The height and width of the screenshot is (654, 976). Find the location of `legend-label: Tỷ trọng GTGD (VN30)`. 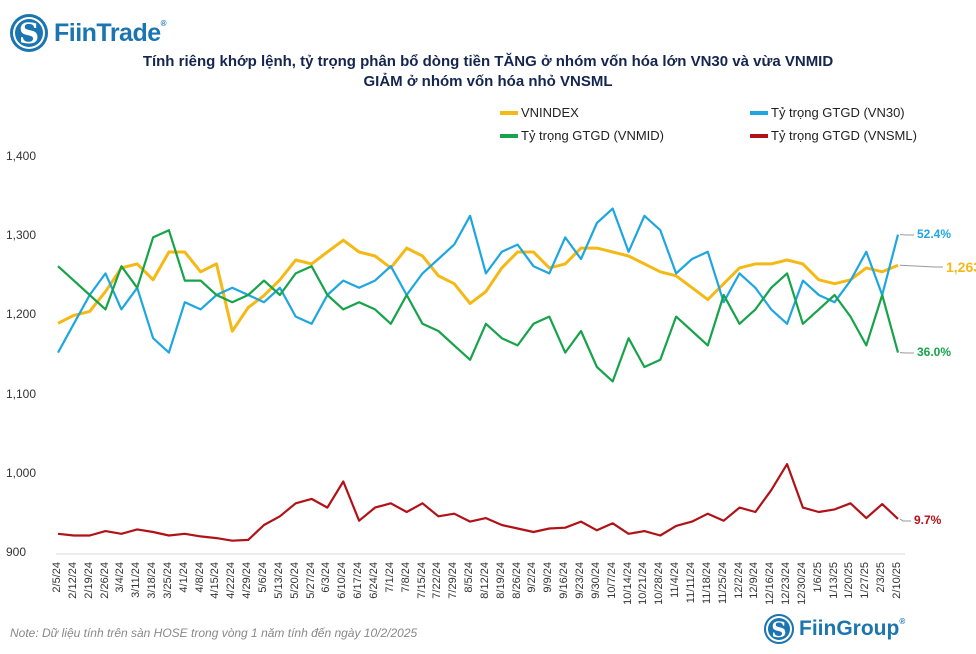

legend-label: Tỷ trọng GTGD (VN30) is located at coordinates (838, 112).